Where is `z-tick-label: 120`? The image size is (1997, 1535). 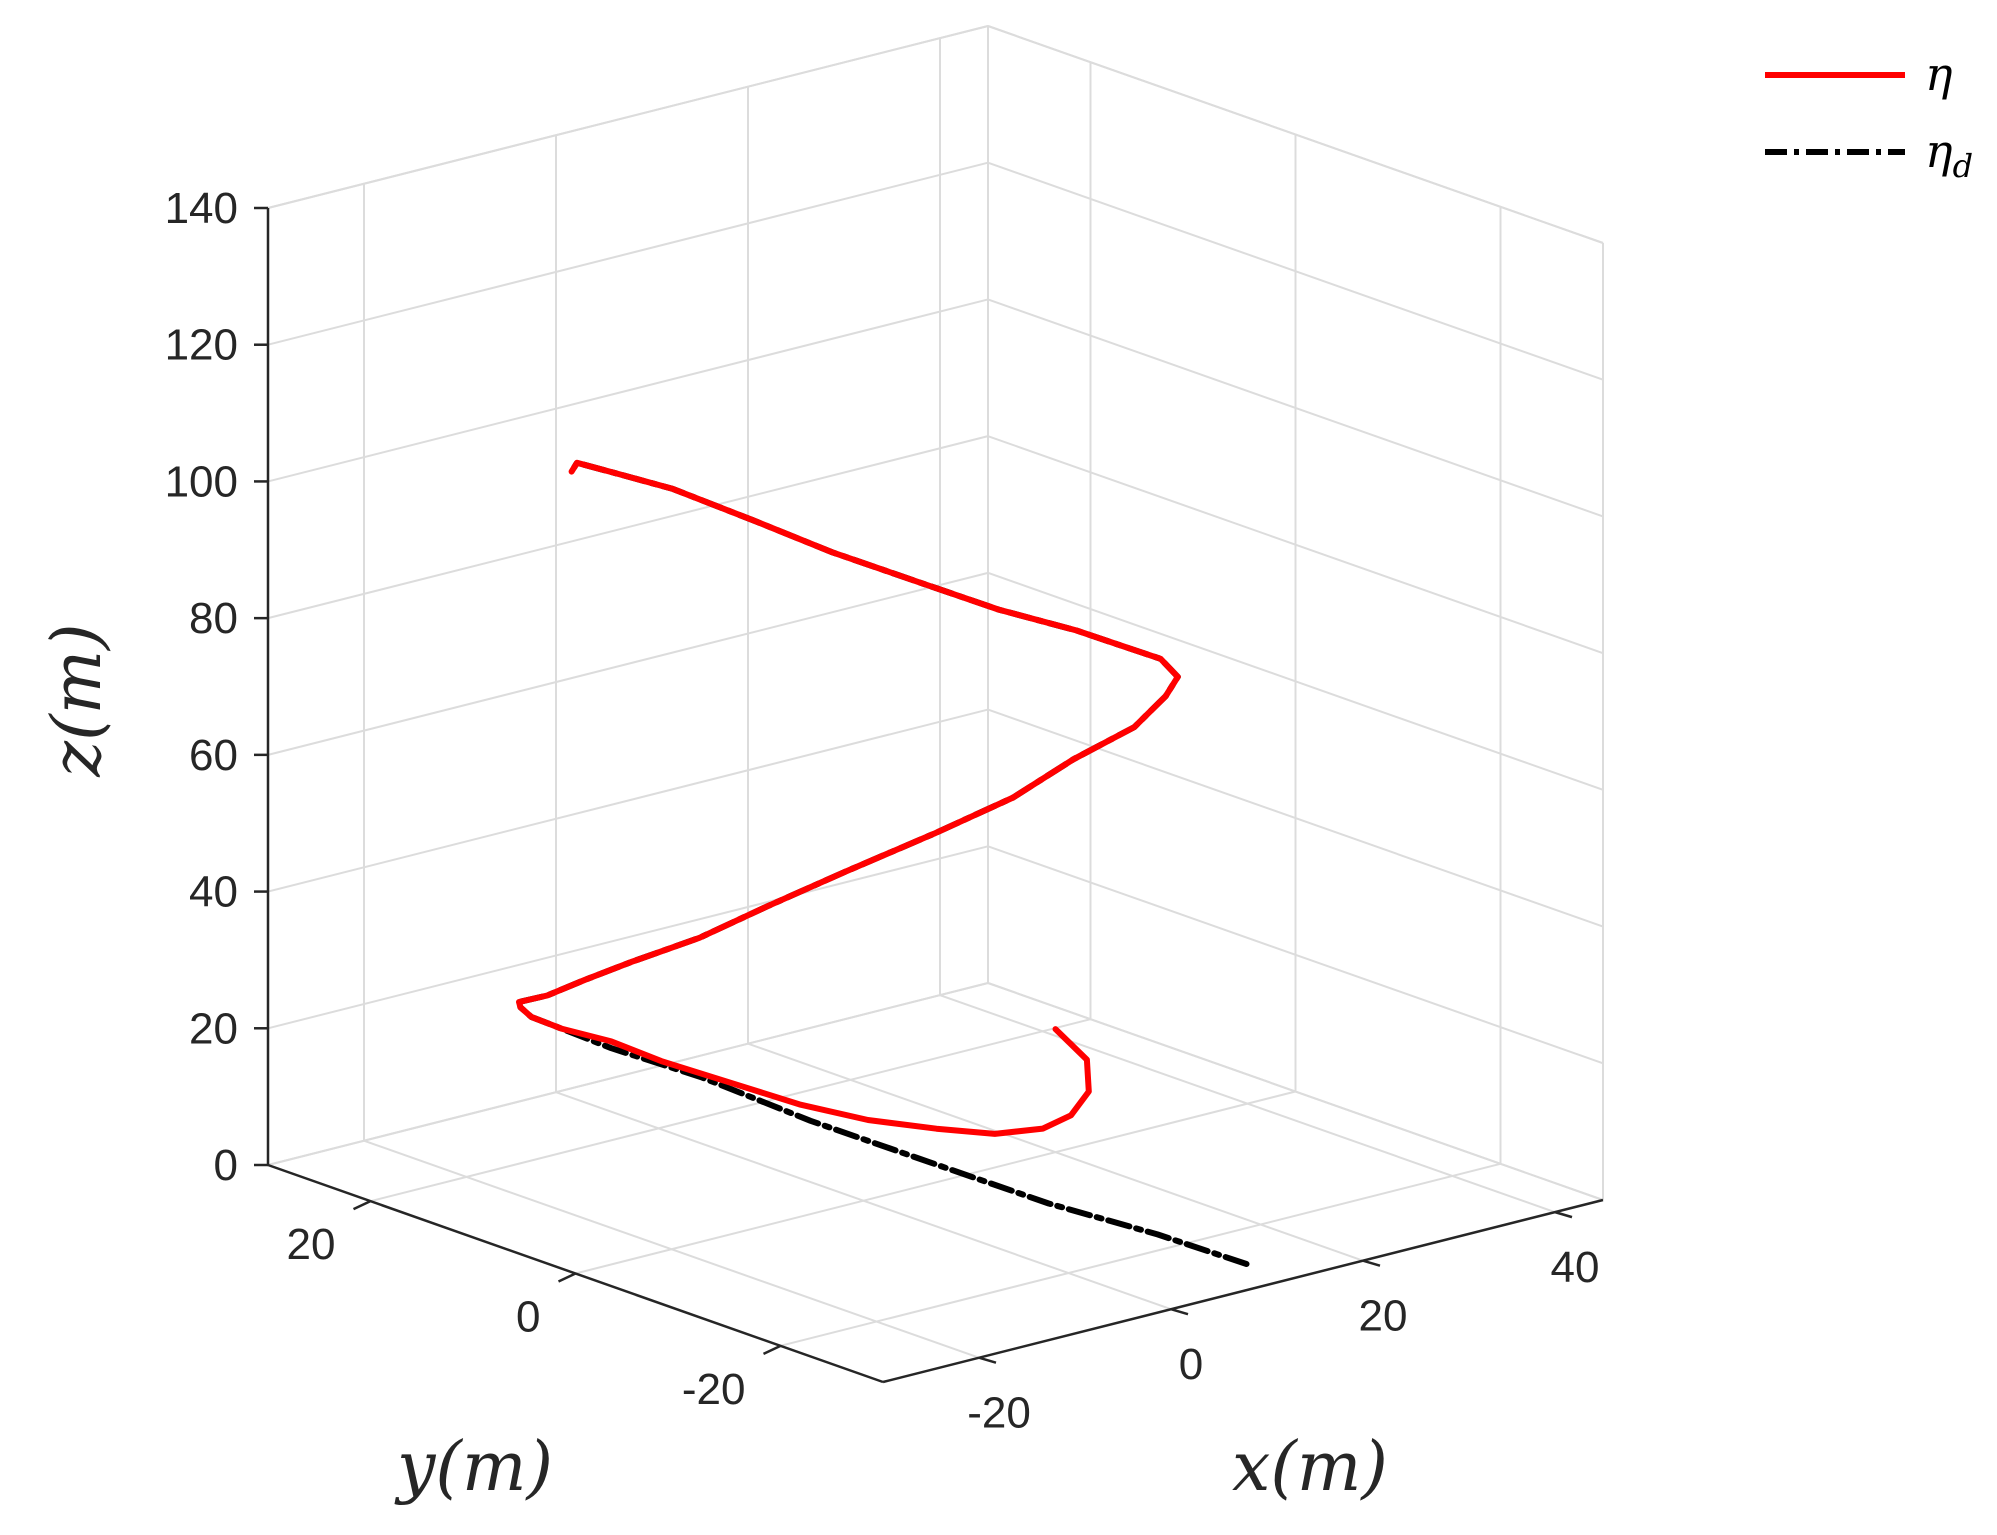 z-tick-label: 120 is located at coordinates (201, 345).